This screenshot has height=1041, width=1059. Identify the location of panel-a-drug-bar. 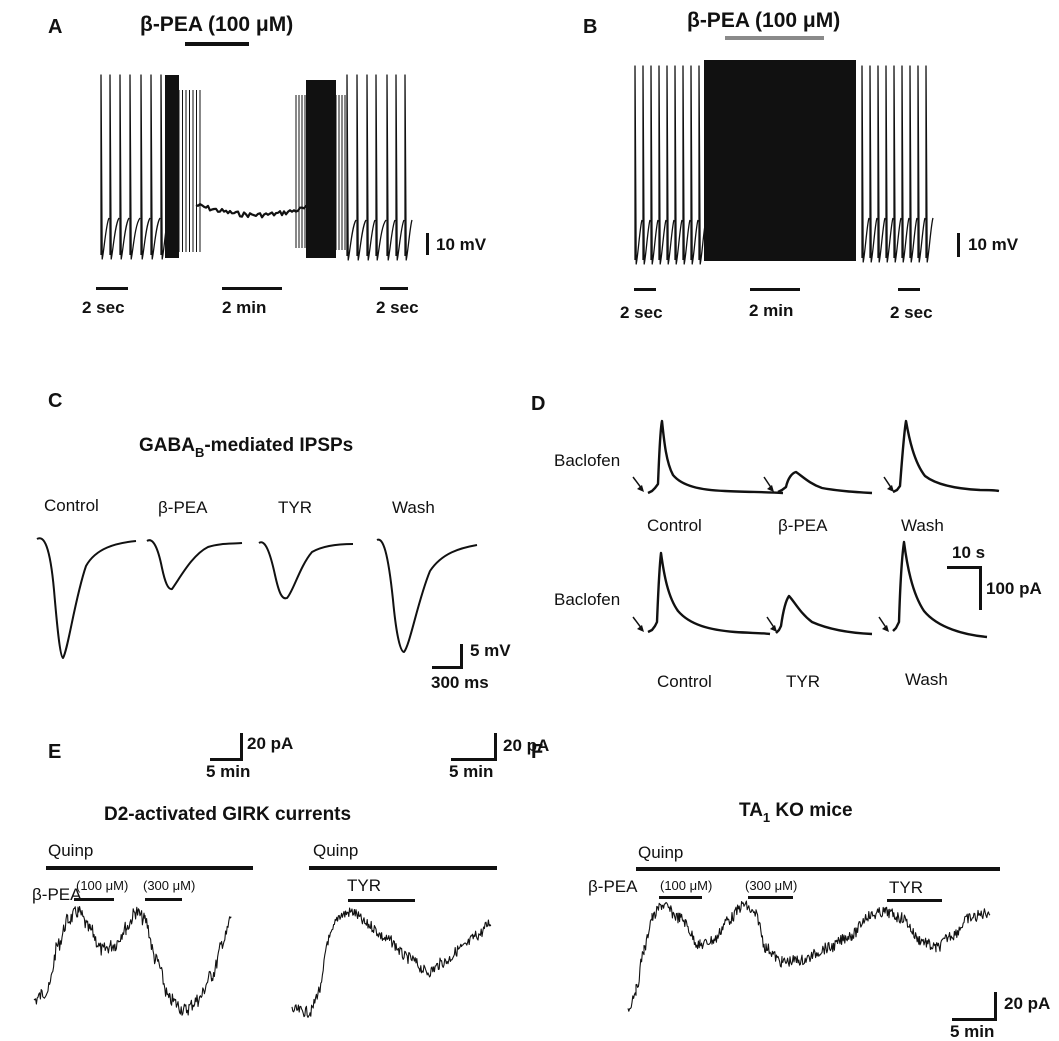
(217, 44).